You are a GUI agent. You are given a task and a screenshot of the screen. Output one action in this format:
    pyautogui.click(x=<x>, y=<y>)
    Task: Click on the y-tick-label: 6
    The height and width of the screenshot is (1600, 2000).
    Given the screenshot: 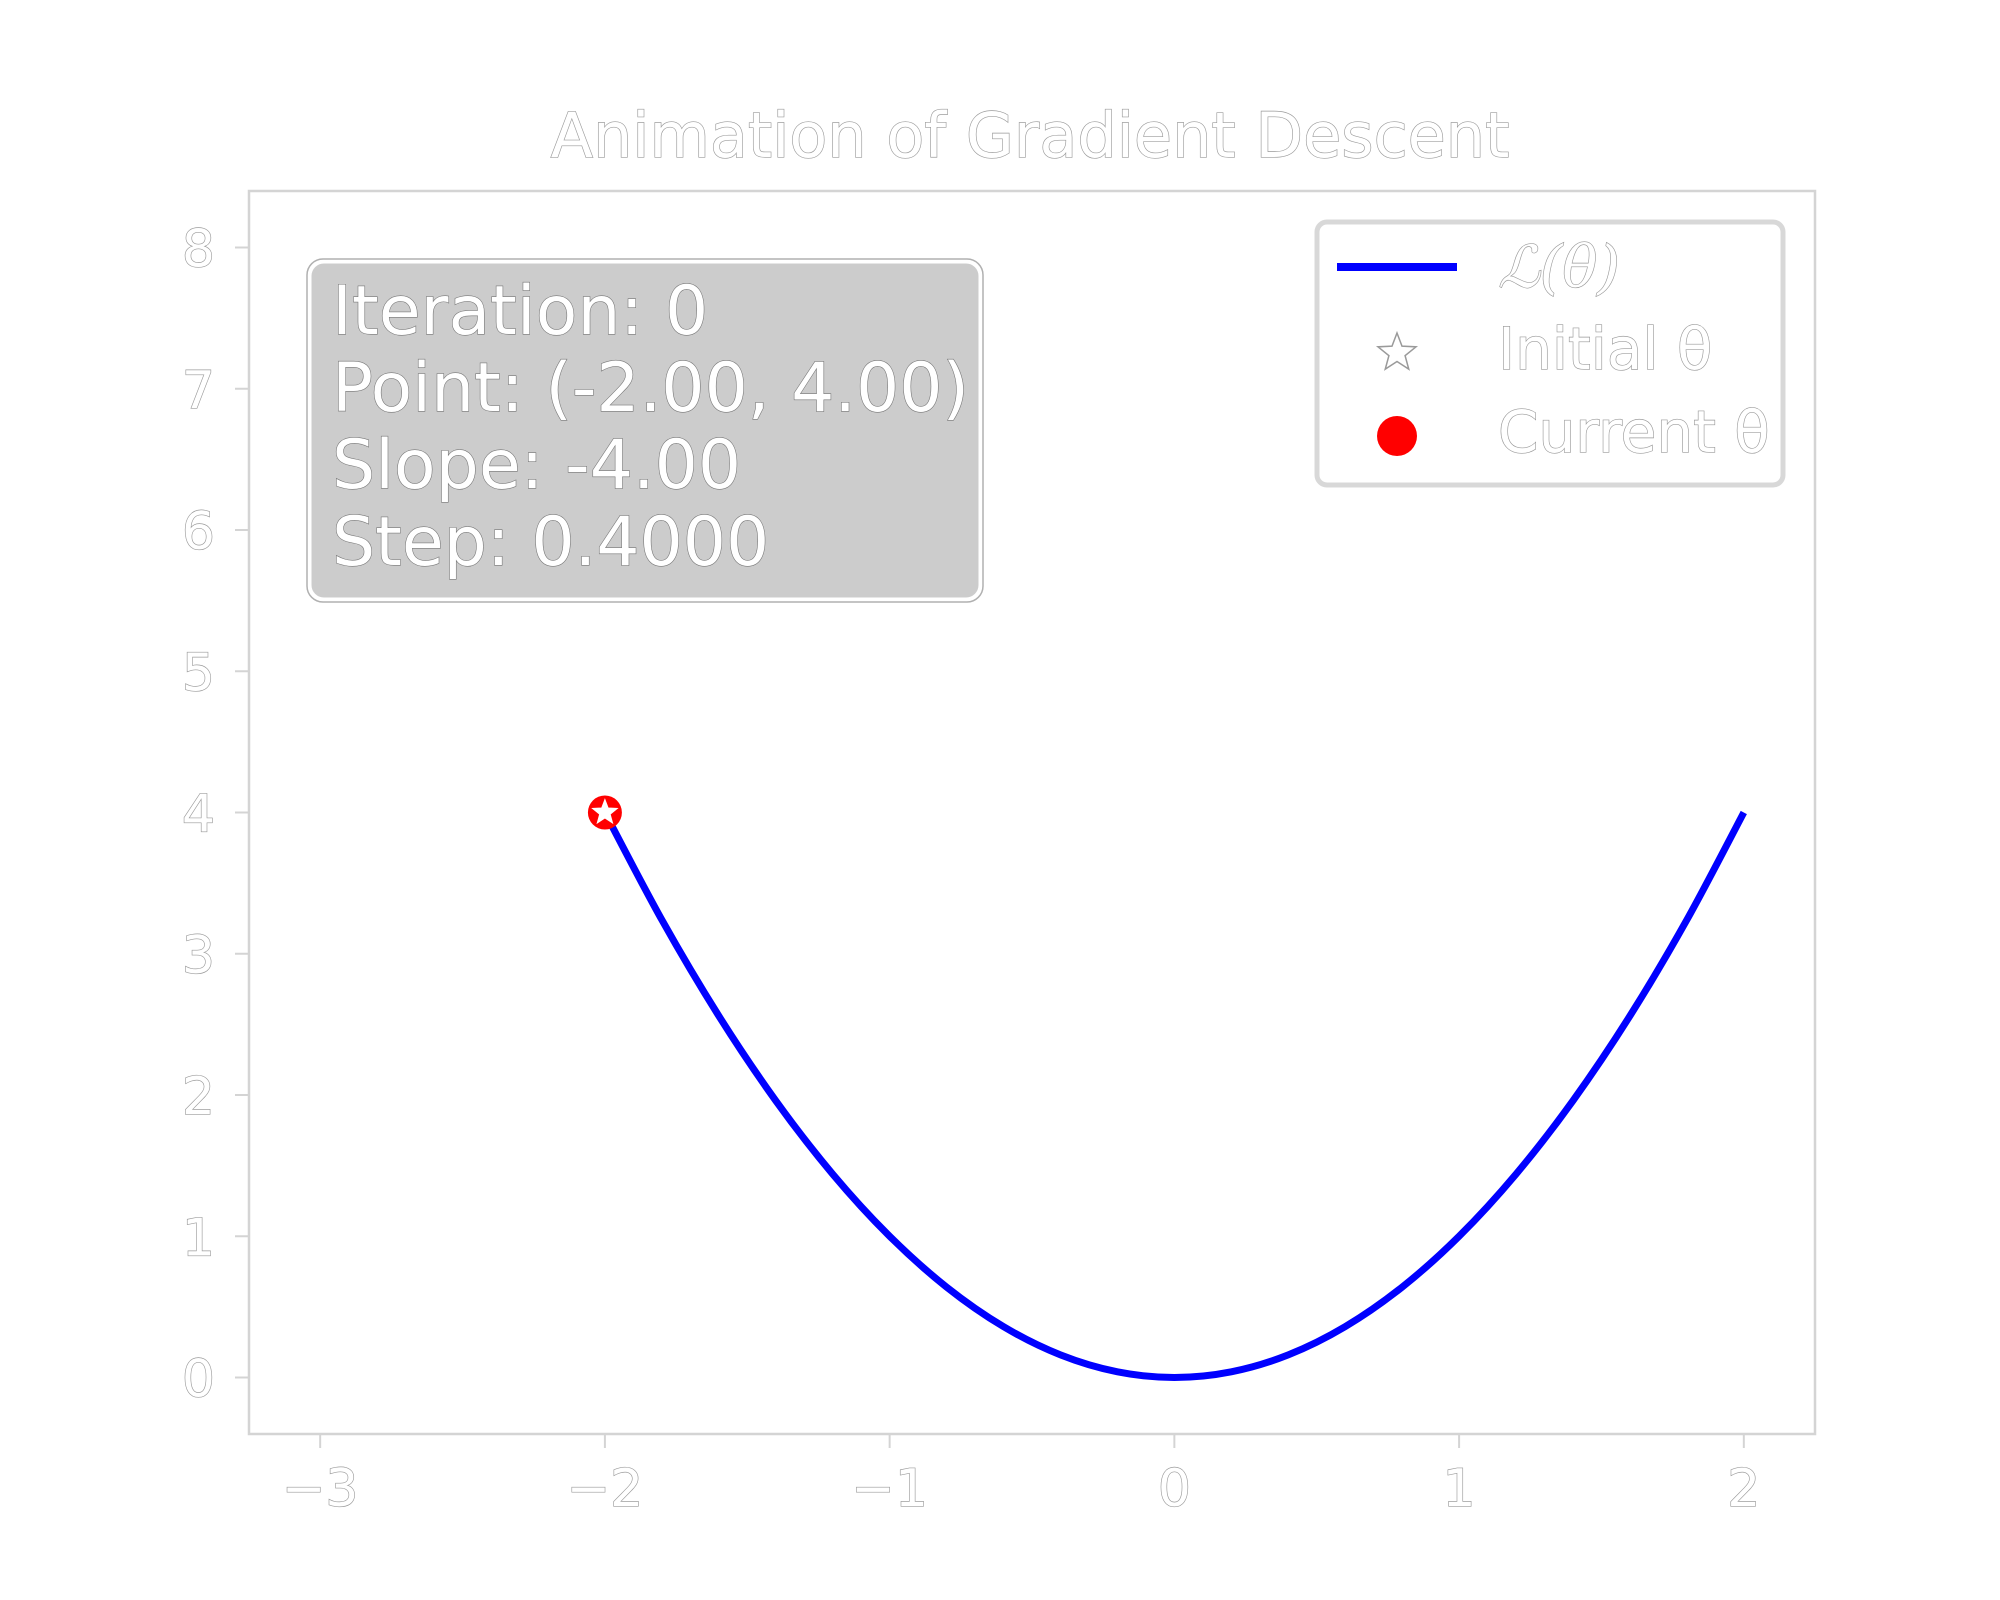 What is the action you would take?
    pyautogui.click(x=198, y=532)
    